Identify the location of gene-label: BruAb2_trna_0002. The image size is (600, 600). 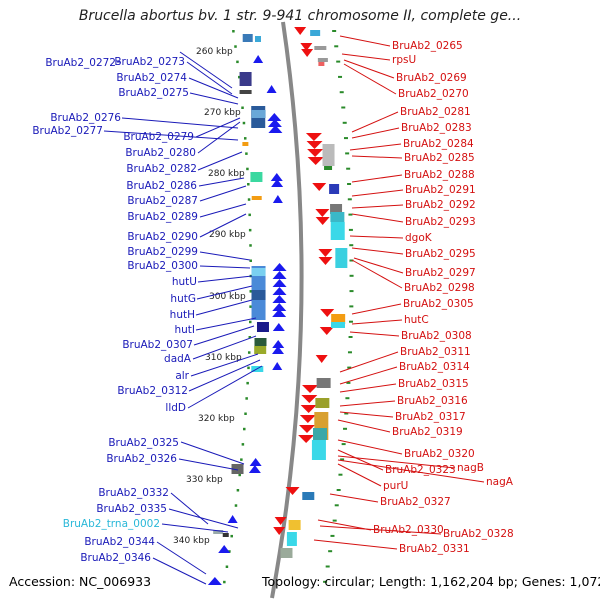
(111, 524).